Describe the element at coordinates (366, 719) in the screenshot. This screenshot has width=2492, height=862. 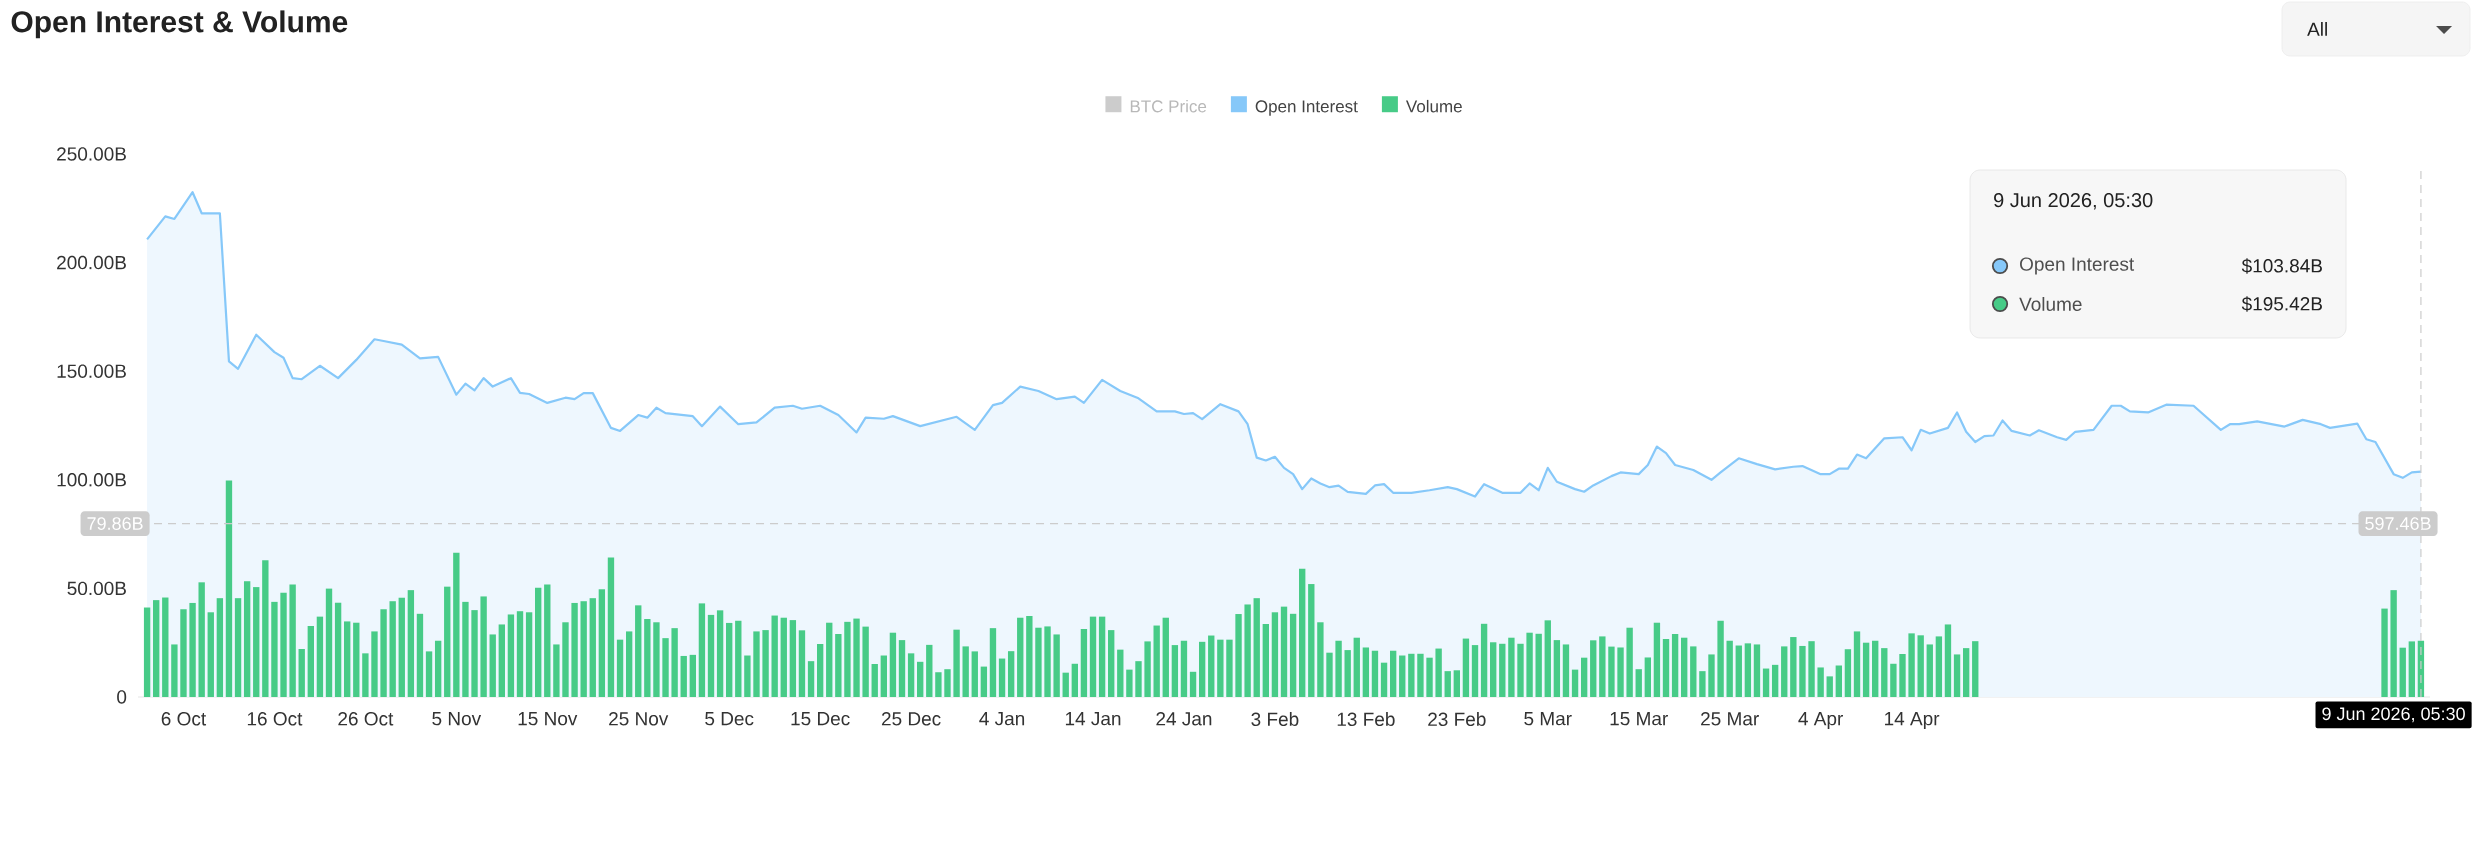
I see `x-tick-label: 26 Oct` at that location.